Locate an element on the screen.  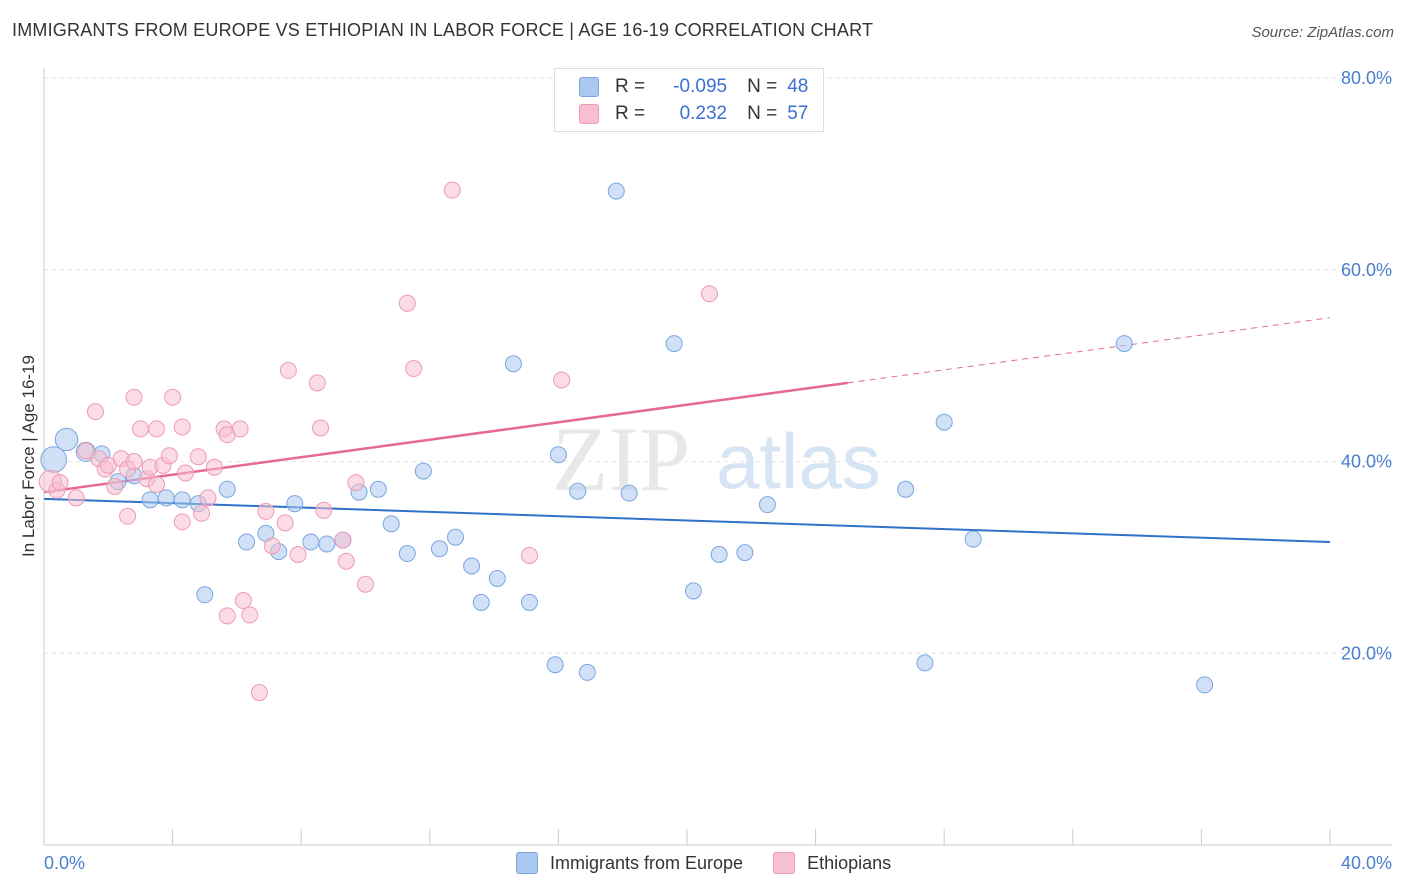
legend-r-value: 0.232 is located at coordinates (703, 113).